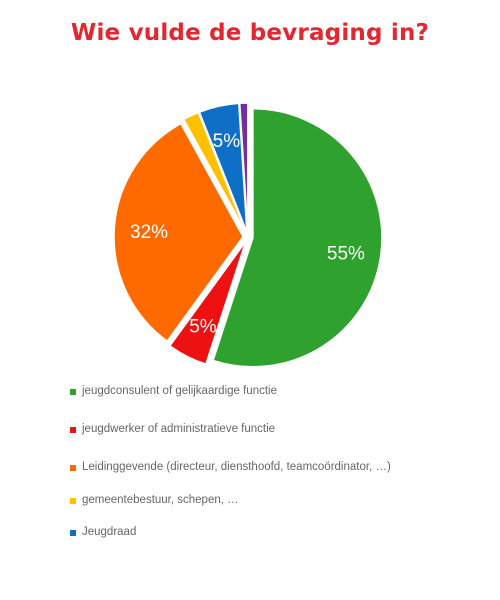  What do you see at coordinates (227, 141) in the screenshot?
I see `slice-label-4: 5%` at bounding box center [227, 141].